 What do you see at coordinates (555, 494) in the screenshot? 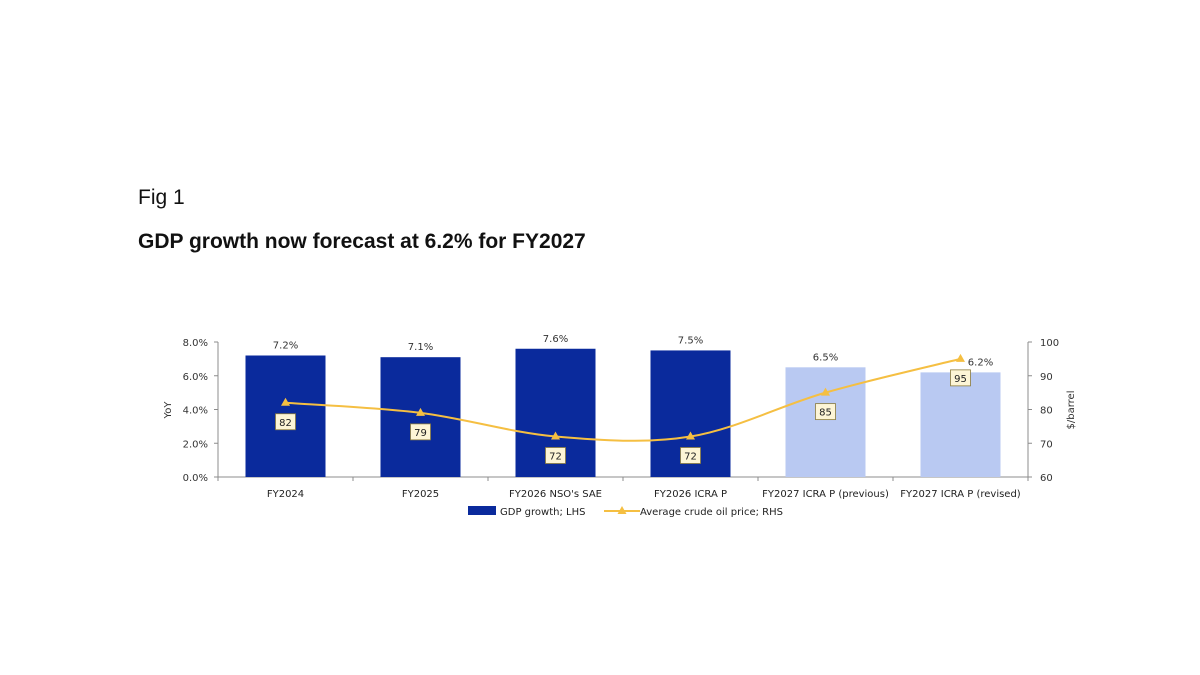
I see `x-tick-label: FY2026 NSO's SAE` at bounding box center [555, 494].